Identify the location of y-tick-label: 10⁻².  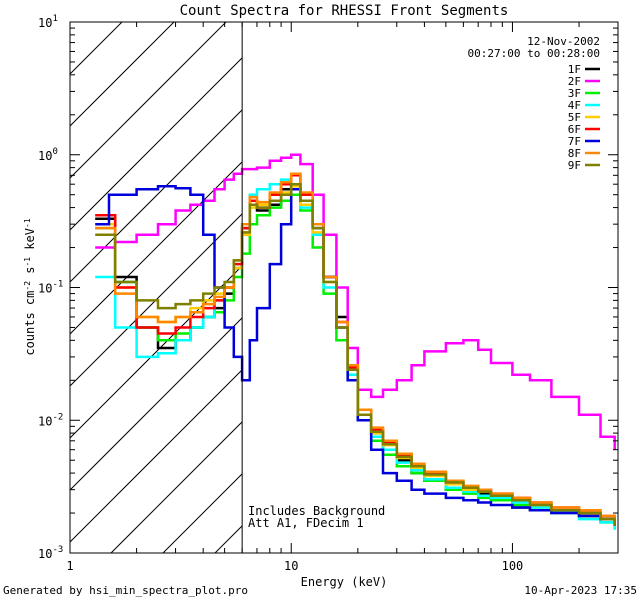
(50, 420).